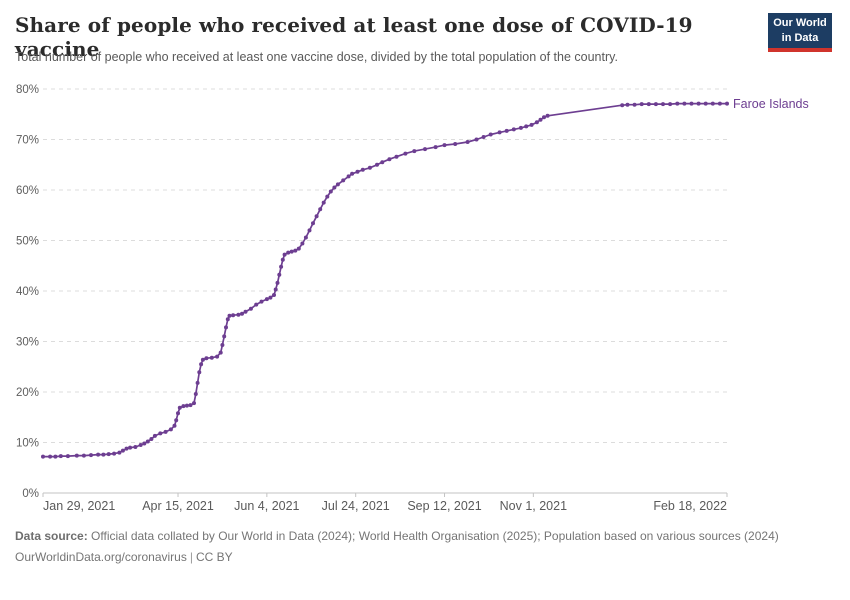 The image size is (850, 600). I want to click on owid-coronavirus-link: OurWorldinData.org/coronavirus, so click(101, 556).